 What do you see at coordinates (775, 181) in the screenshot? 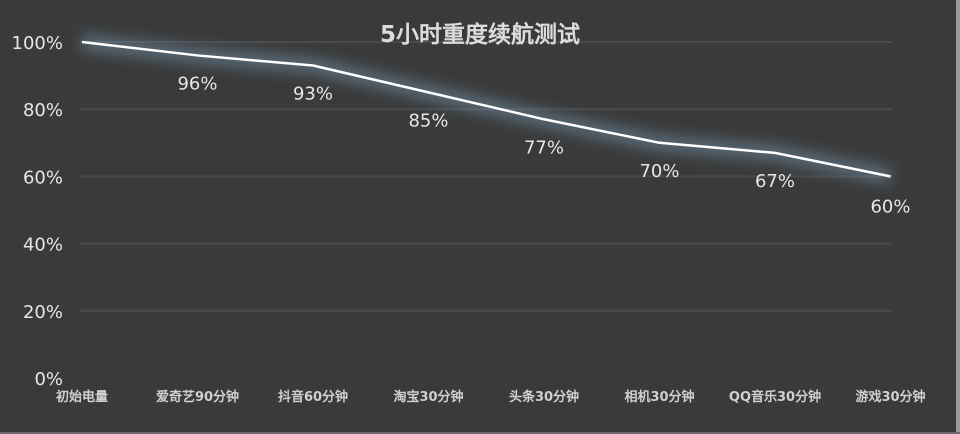
I see `data-label: 67%` at bounding box center [775, 181].